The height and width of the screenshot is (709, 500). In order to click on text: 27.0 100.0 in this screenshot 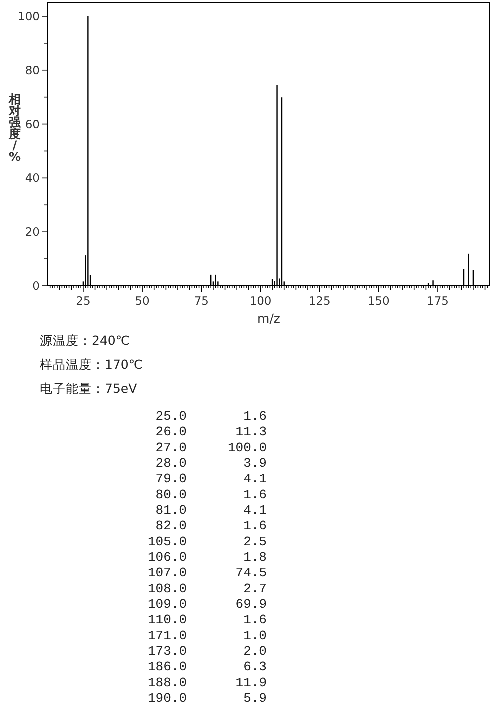, I will do `click(211, 448)`.